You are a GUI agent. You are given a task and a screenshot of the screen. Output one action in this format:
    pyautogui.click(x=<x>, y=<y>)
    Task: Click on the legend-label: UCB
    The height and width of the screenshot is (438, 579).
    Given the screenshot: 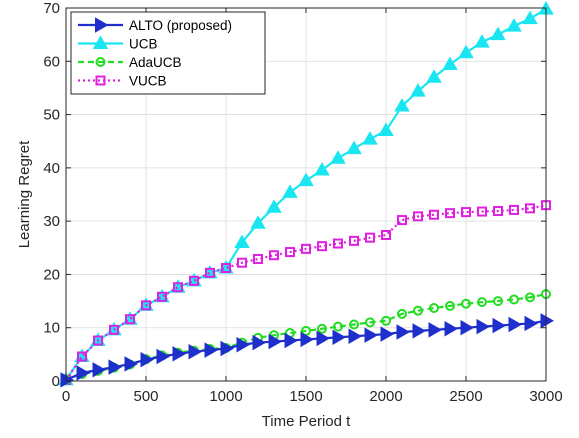 What is the action you would take?
    pyautogui.click(x=143, y=44)
    